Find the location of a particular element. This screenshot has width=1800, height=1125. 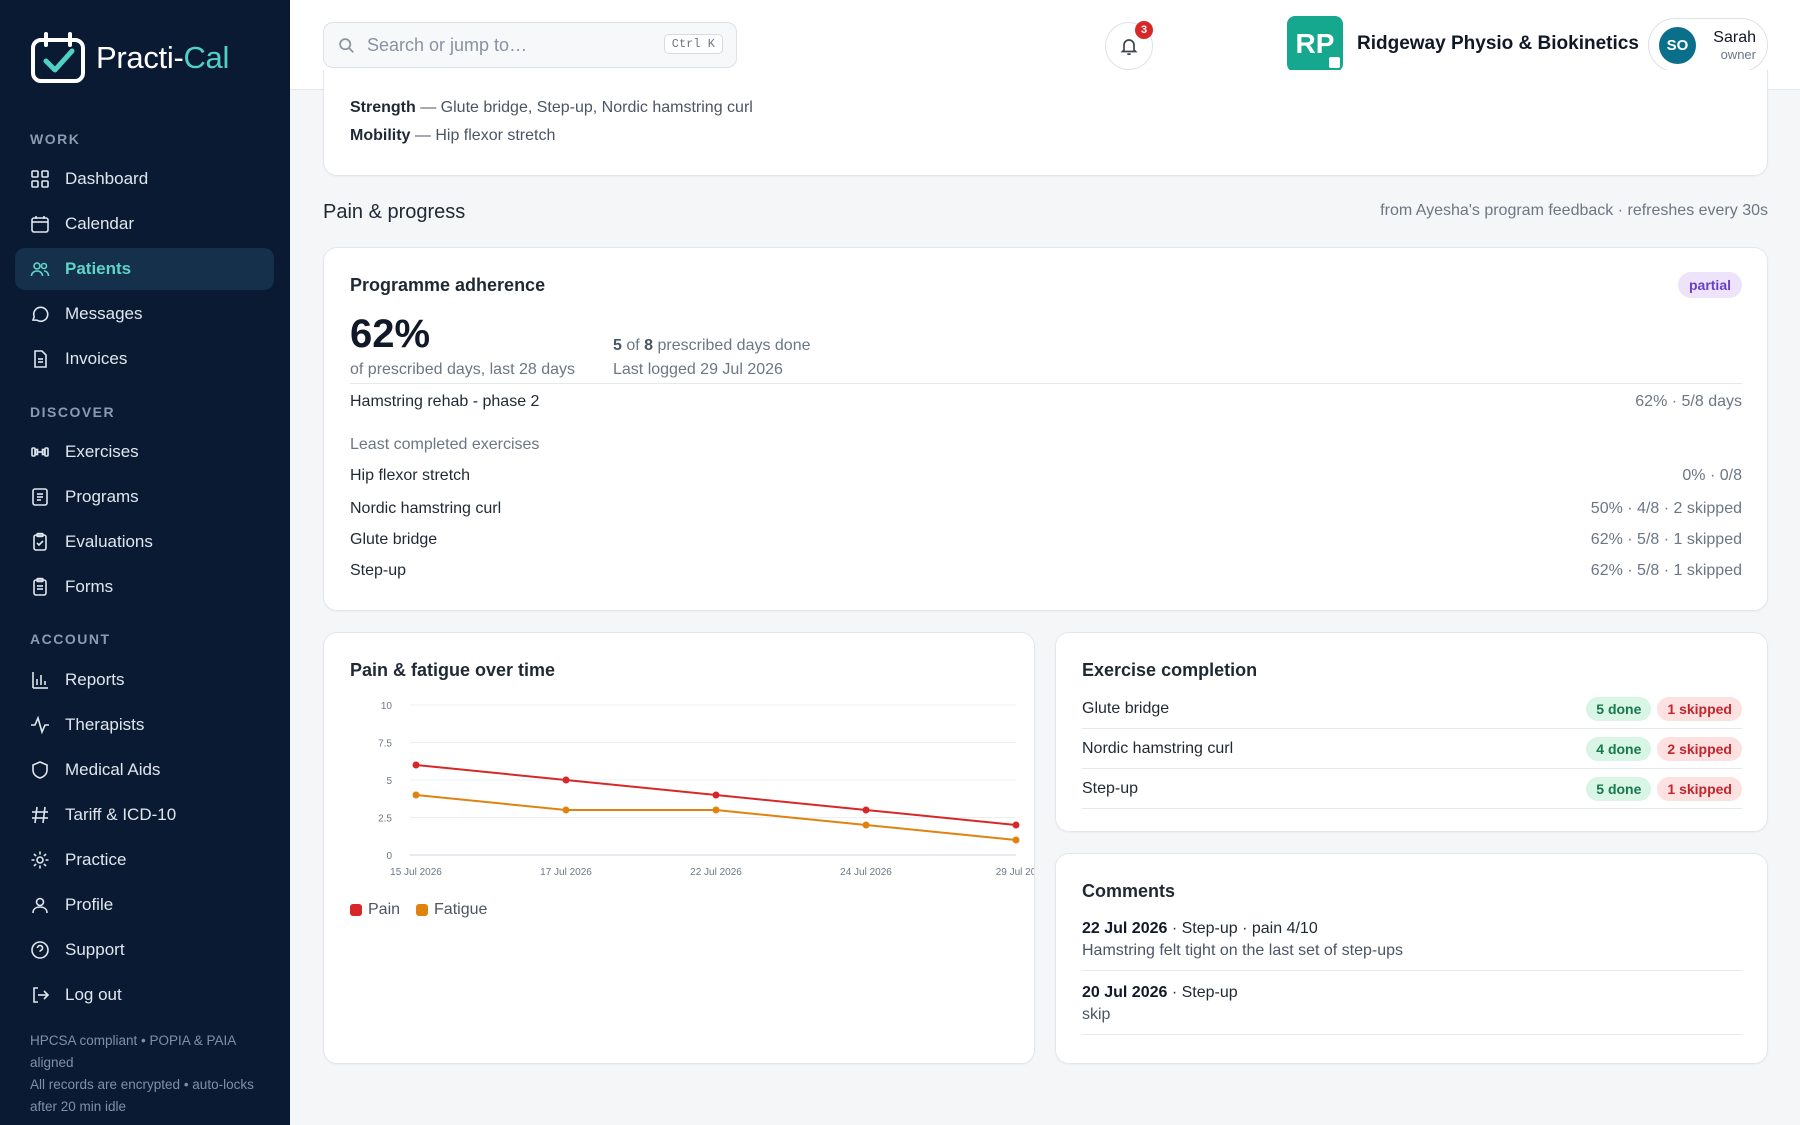

search-shortcut-hint: Ctrl K is located at coordinates (693, 44).